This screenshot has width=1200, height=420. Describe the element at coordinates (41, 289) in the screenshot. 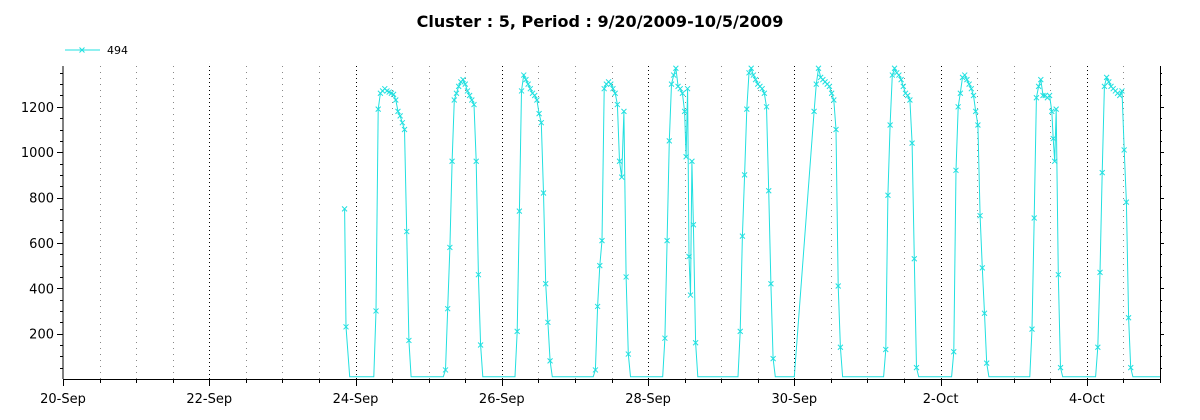

I see `y-tick-label: 400` at that location.